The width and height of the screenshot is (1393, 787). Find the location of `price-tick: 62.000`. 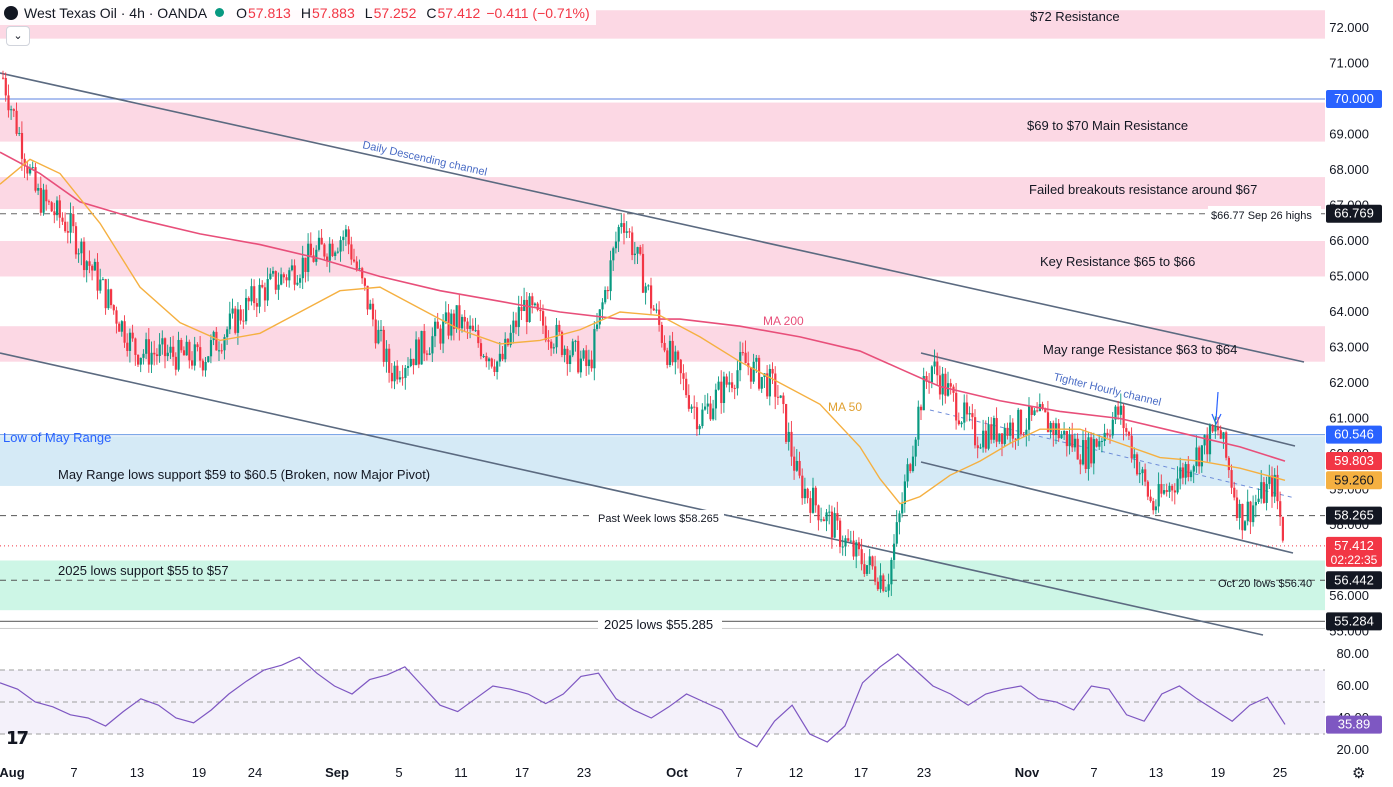

price-tick: 62.000 is located at coordinates (1349, 382).